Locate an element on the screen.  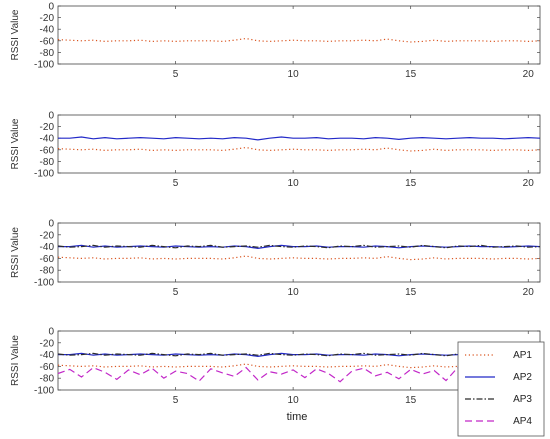
series-line-ap2 is located at coordinates (299, 138).